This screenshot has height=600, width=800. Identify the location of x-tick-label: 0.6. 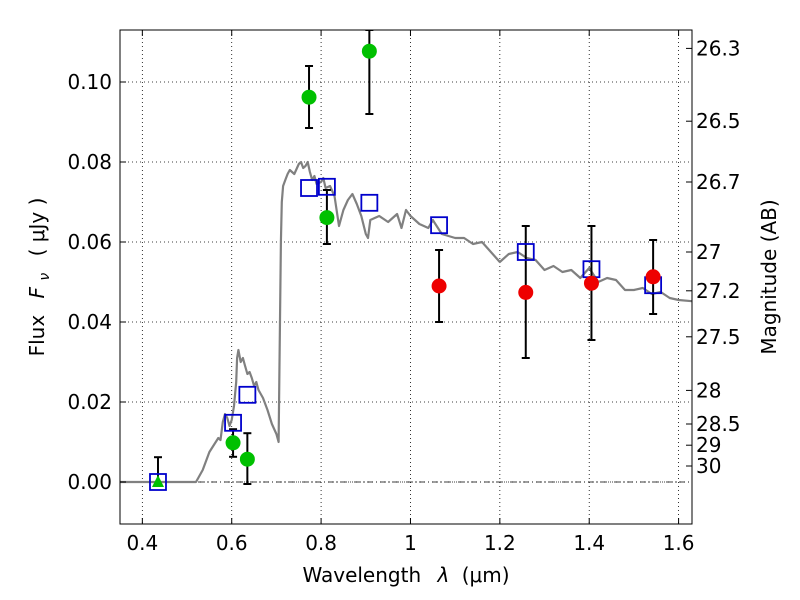
(232, 543).